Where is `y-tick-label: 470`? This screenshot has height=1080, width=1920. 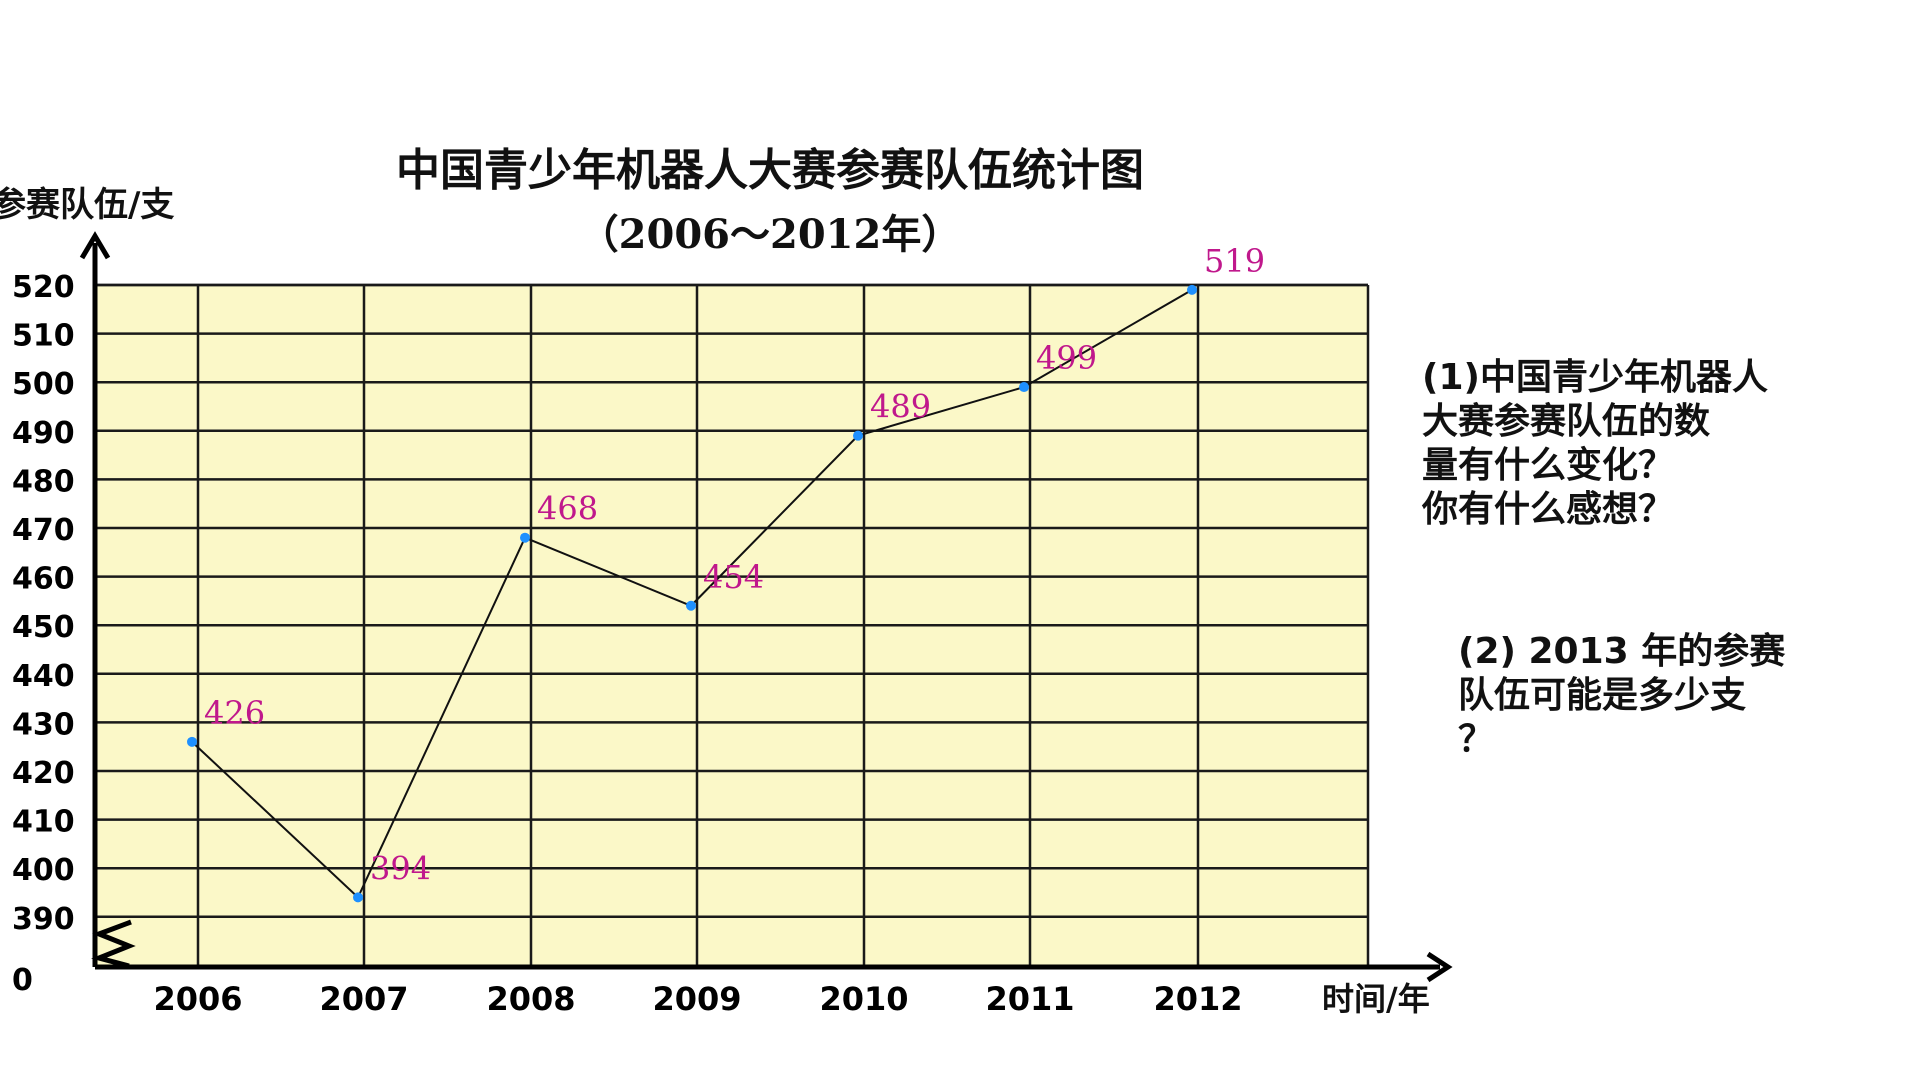 y-tick-label: 470 is located at coordinates (43, 530).